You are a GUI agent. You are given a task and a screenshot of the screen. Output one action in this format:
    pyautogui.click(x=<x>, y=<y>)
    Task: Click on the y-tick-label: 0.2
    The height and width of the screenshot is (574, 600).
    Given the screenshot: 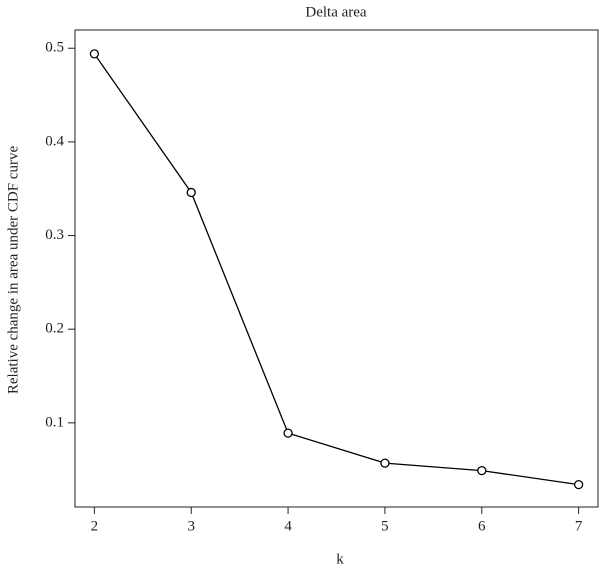 What is the action you would take?
    pyautogui.click(x=54, y=329)
    